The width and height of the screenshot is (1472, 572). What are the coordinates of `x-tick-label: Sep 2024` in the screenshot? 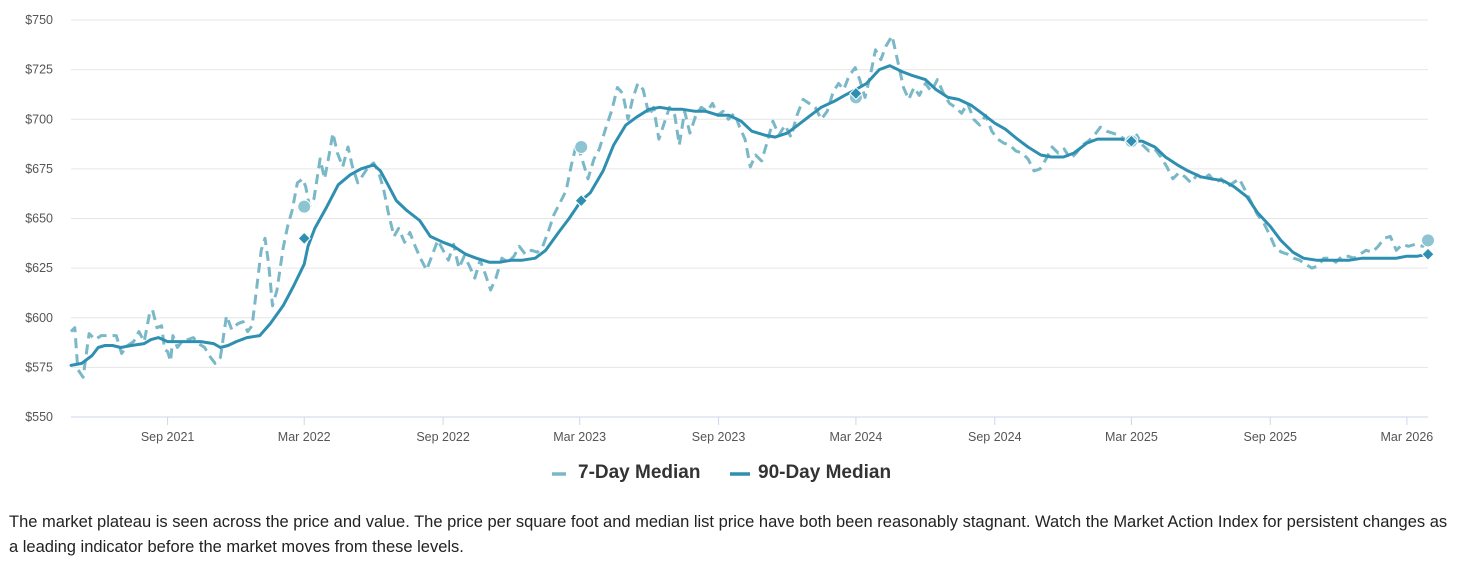 It's located at (995, 437).